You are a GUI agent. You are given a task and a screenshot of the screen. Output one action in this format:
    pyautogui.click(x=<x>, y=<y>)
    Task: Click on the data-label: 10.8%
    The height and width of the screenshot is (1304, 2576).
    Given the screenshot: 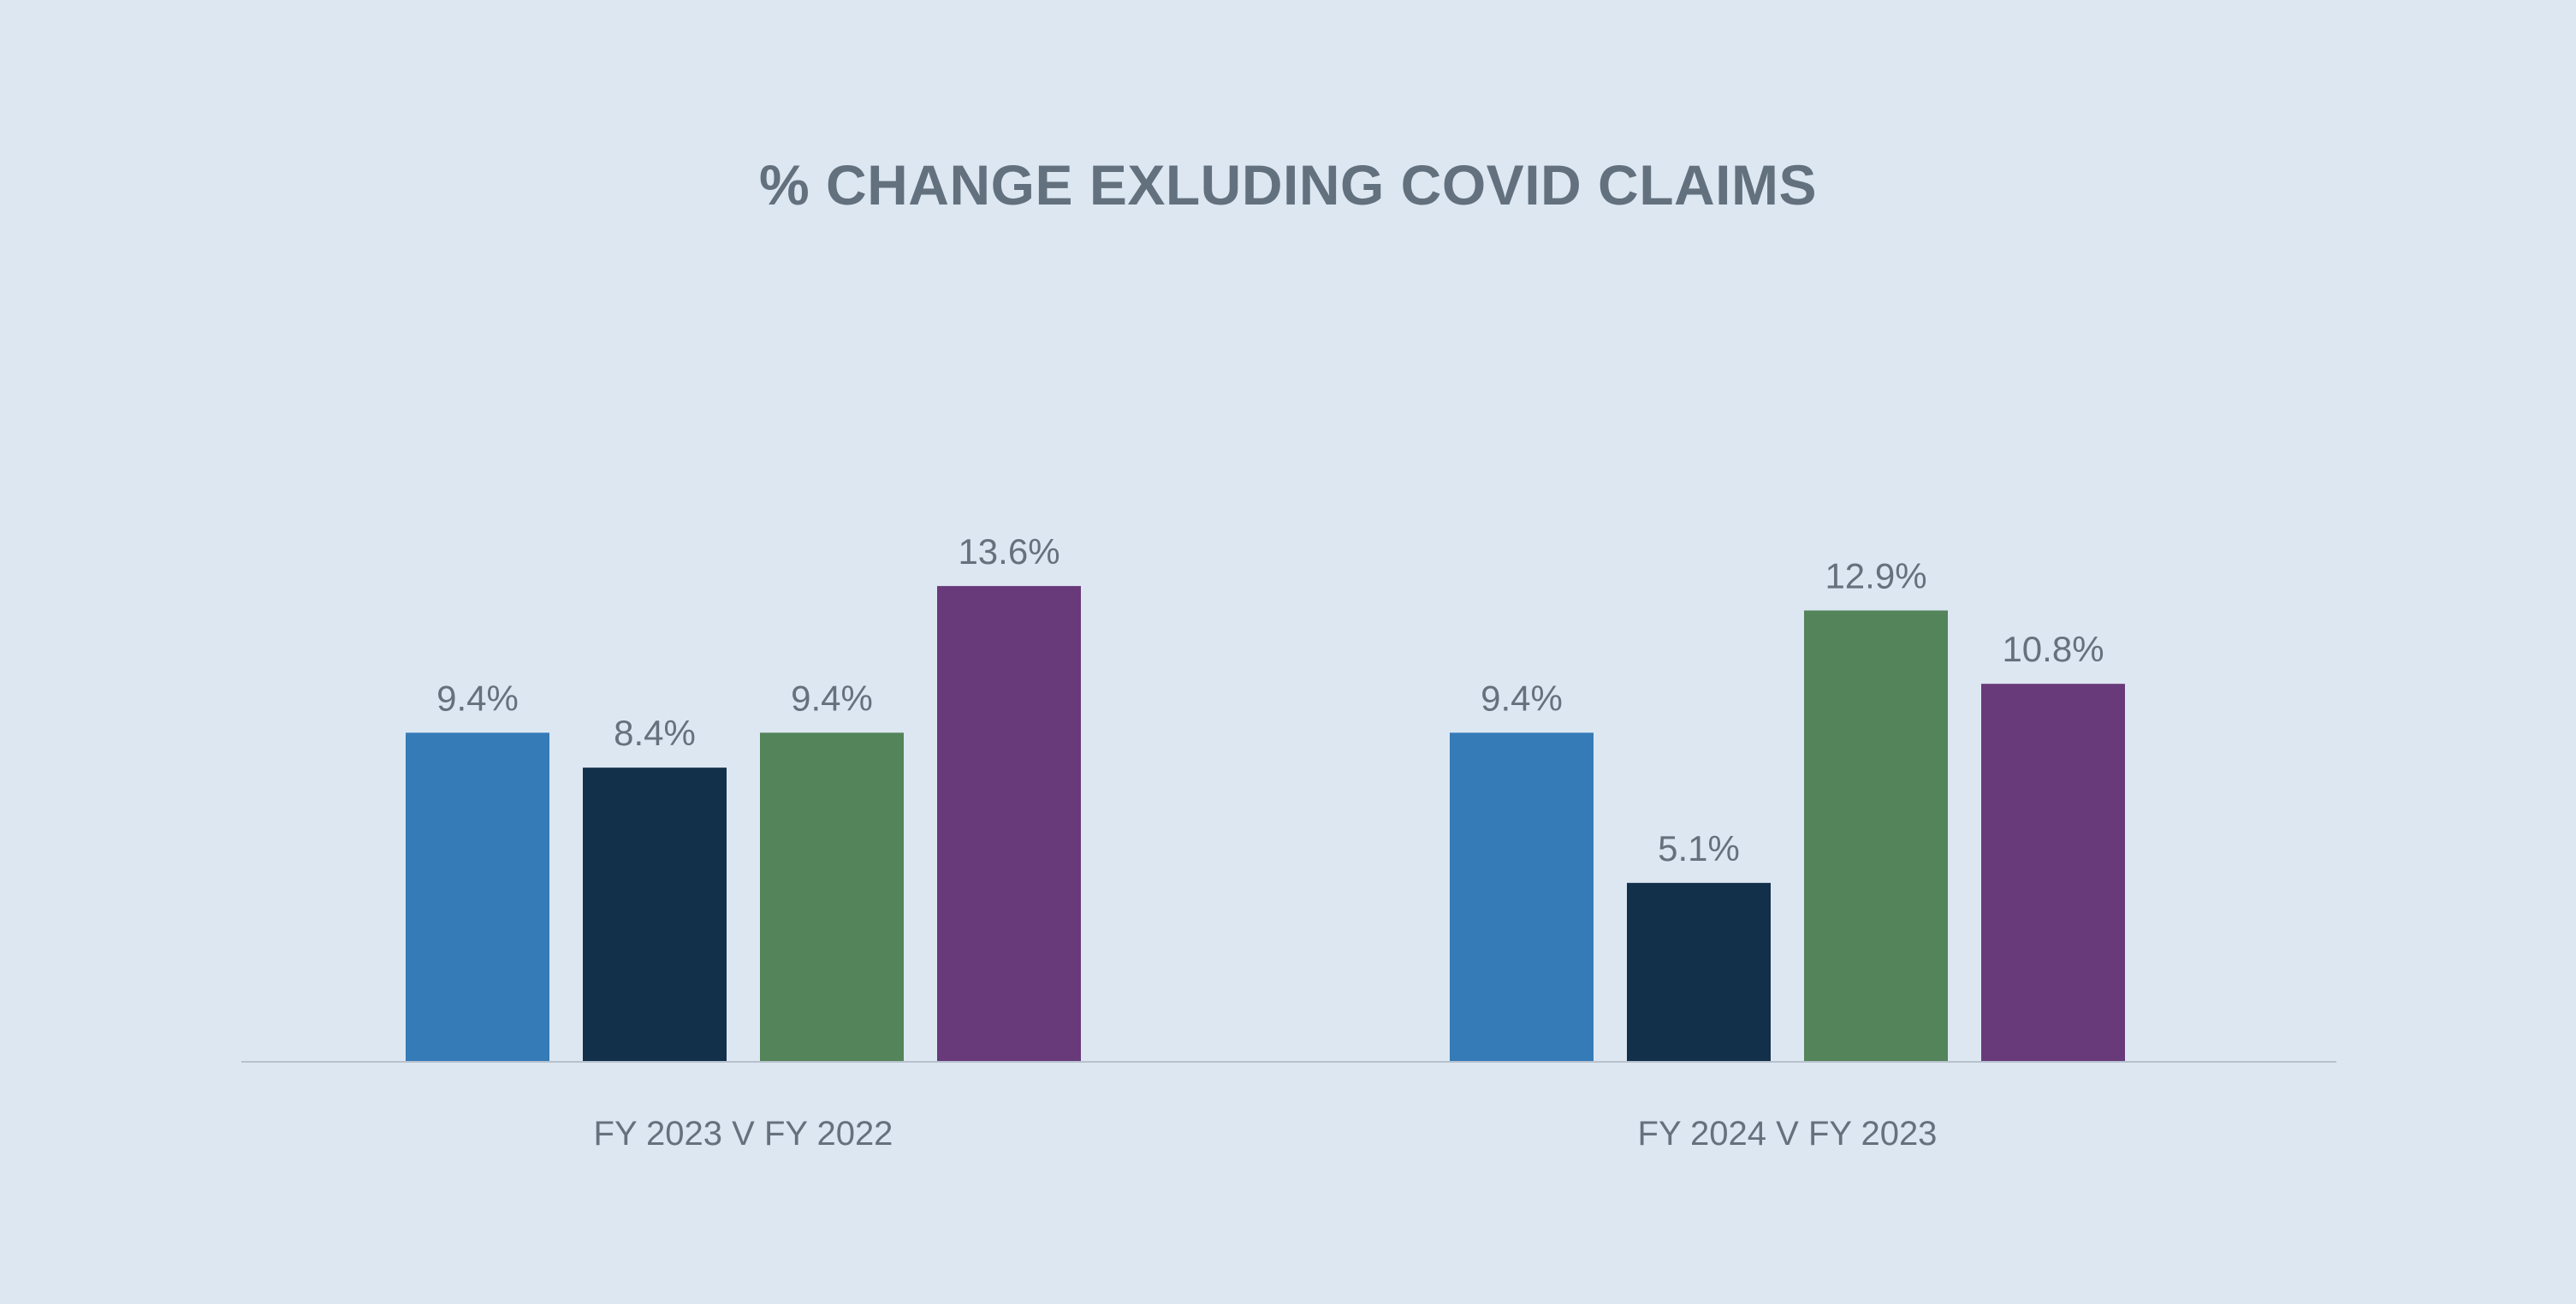 What is the action you would take?
    pyautogui.click(x=2053, y=649)
    